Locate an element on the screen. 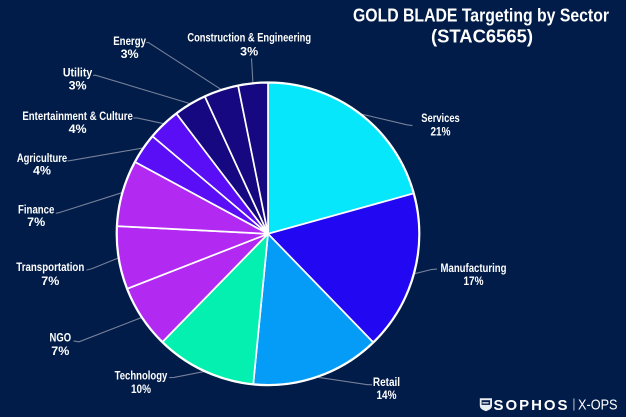  svg-text: Technology is located at coordinates (141, 376).